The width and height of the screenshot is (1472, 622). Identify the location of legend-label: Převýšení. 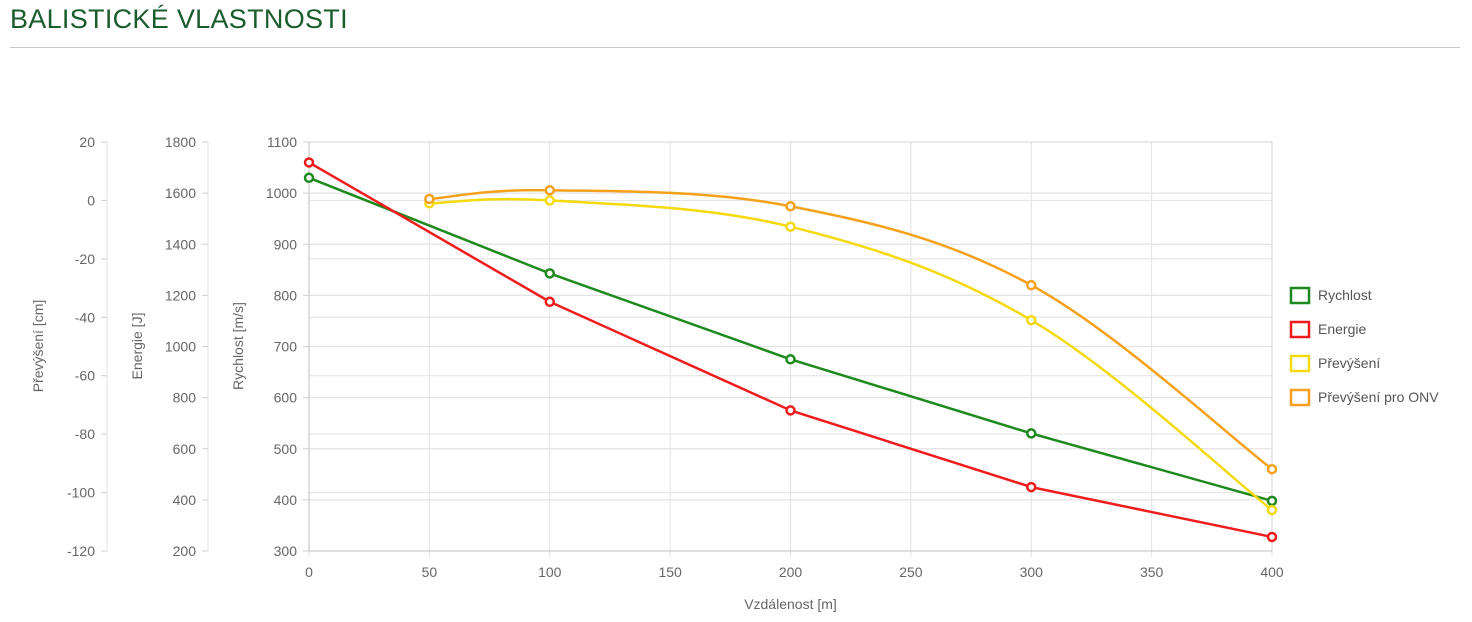
(1349, 363).